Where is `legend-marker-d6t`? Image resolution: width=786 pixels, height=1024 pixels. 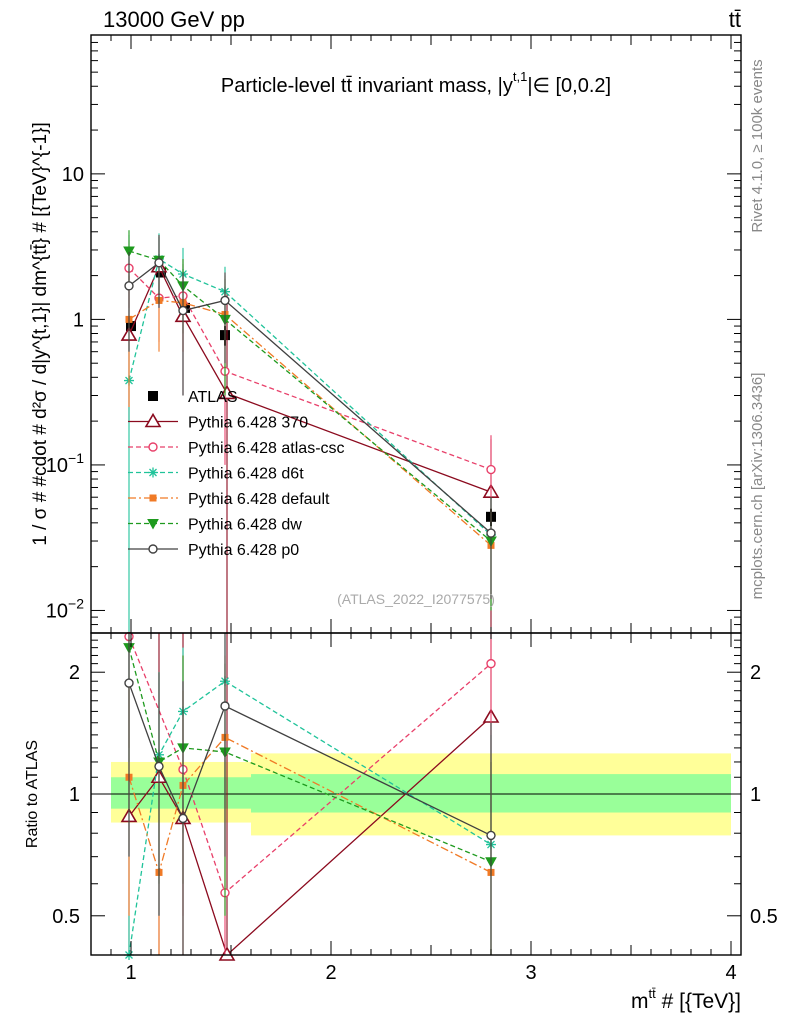 legend-marker-d6t is located at coordinates (153, 472).